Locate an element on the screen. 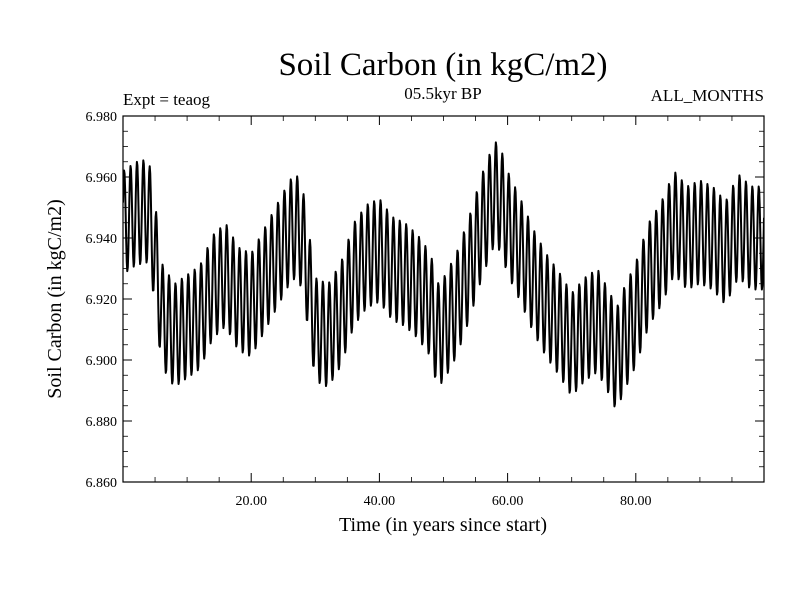 This screenshot has width=800, height=600. x-tick-label: 80.00 is located at coordinates (636, 501).